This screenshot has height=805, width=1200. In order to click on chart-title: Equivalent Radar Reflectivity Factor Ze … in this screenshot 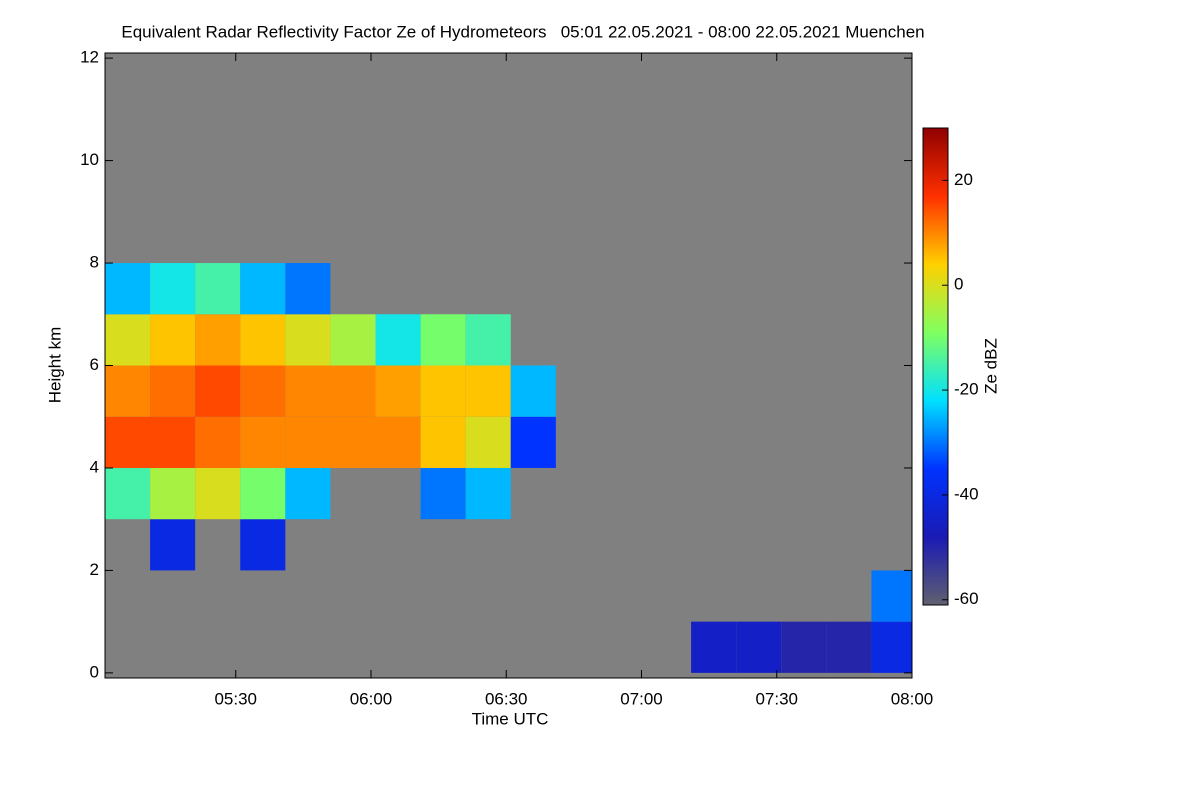, I will do `click(522, 31)`.